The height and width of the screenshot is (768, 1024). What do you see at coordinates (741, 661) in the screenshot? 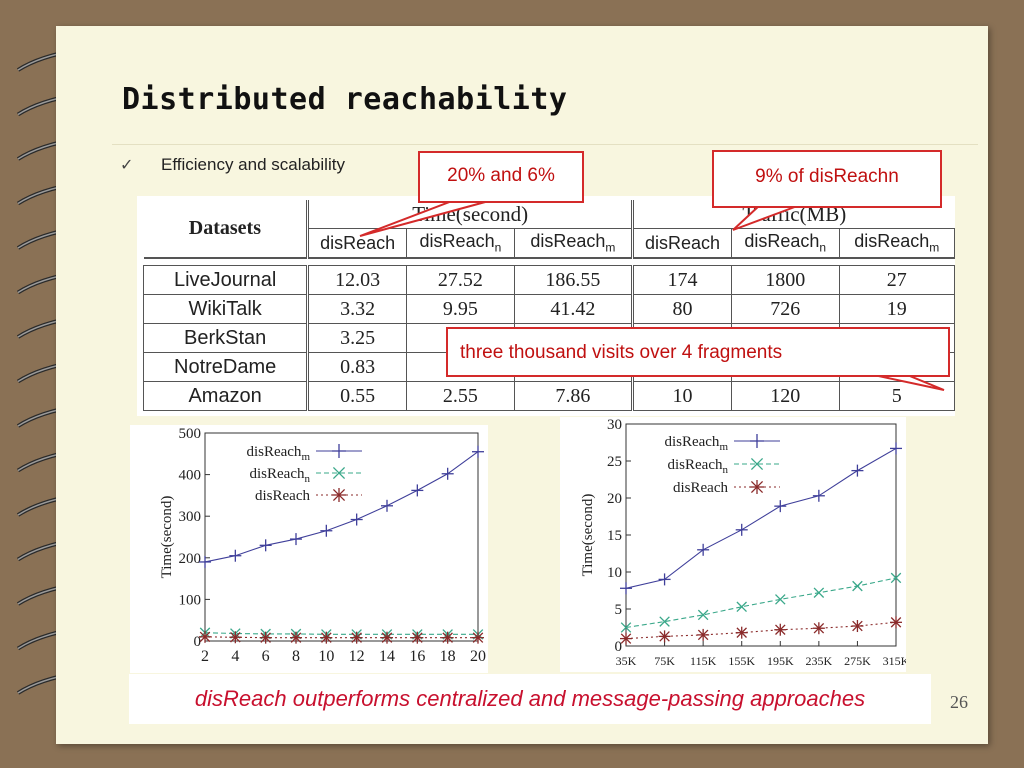
I see `x-tick-label: 155K` at bounding box center [741, 661].